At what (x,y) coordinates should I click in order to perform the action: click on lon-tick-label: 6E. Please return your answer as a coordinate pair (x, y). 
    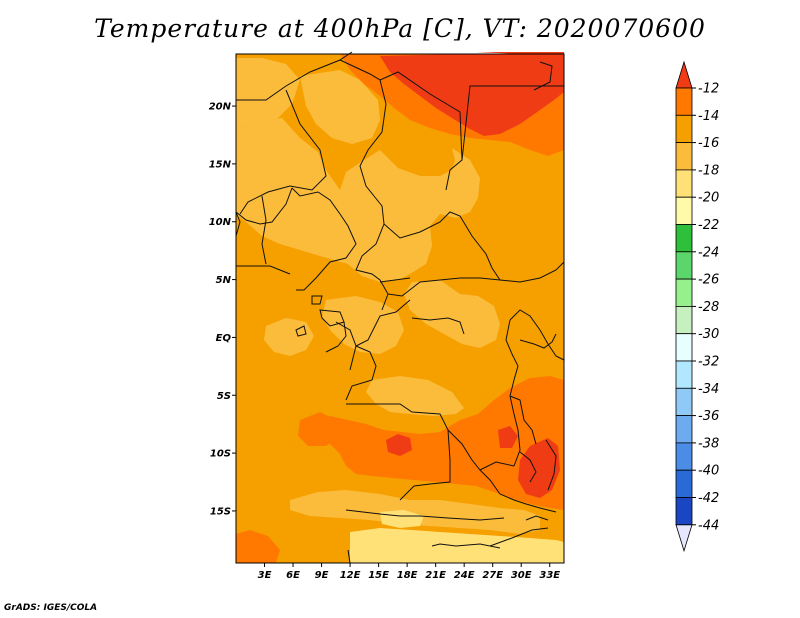
    Looking at the image, I should click on (293, 575).